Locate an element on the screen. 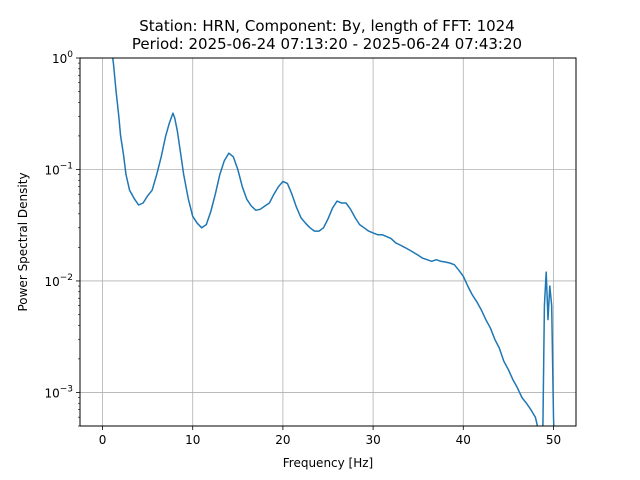  x-tick-label: 20 is located at coordinates (282, 440).